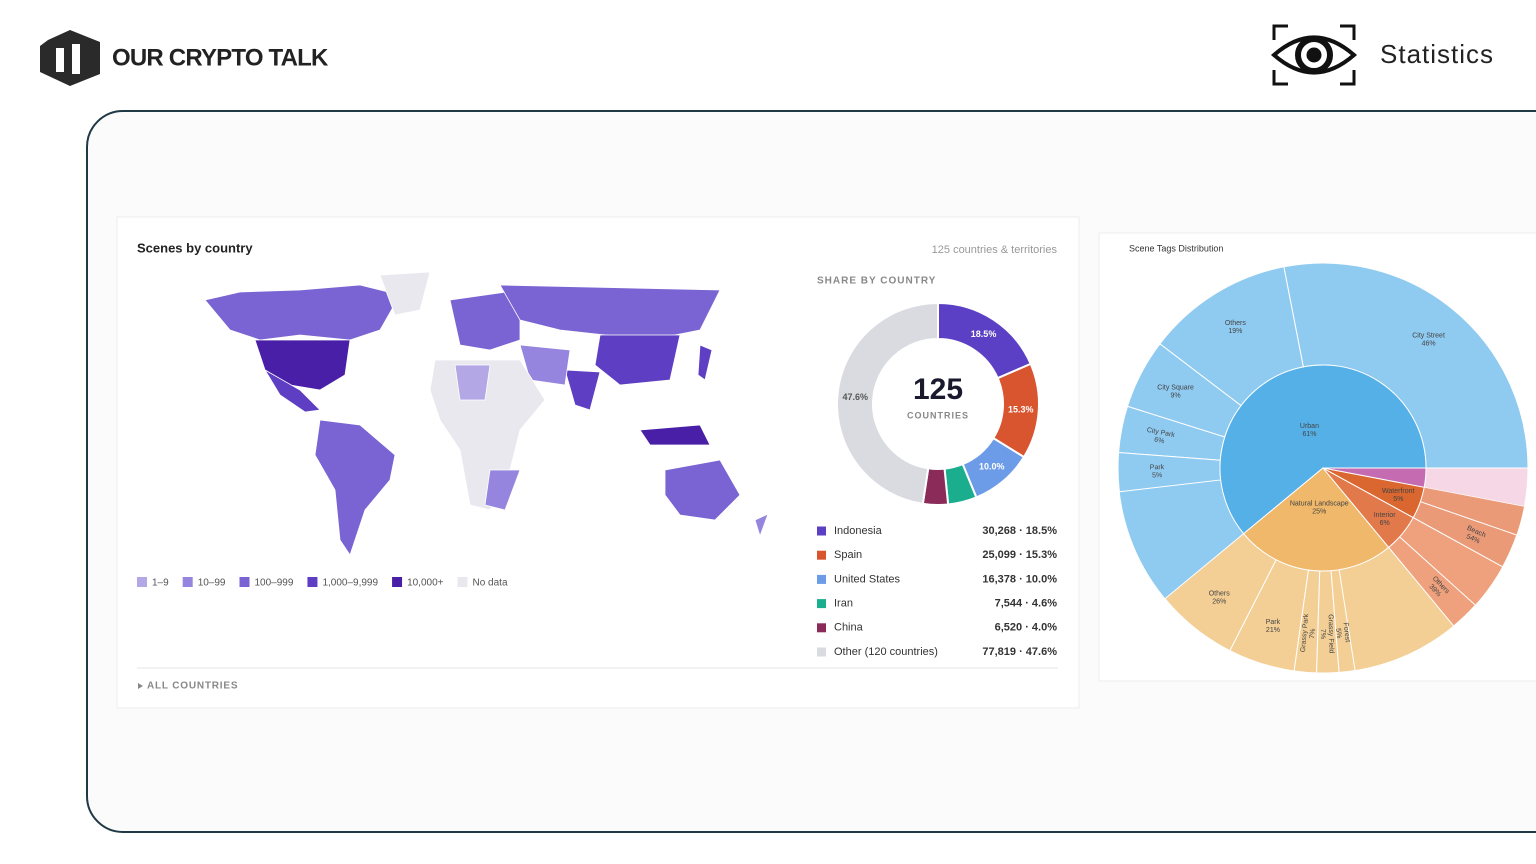 The image size is (1536, 864). What do you see at coordinates (1428, 336) in the screenshot?
I see `sunburst-label: City Street` at bounding box center [1428, 336].